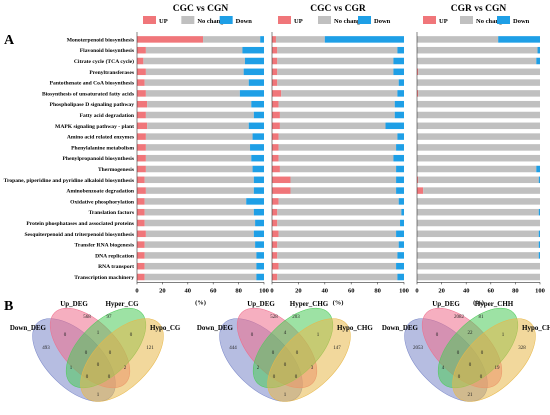 This screenshot has width=550, height=415. What do you see at coordinates (298, 21) in the screenshot?
I see `legend-label: UP` at bounding box center [298, 21].